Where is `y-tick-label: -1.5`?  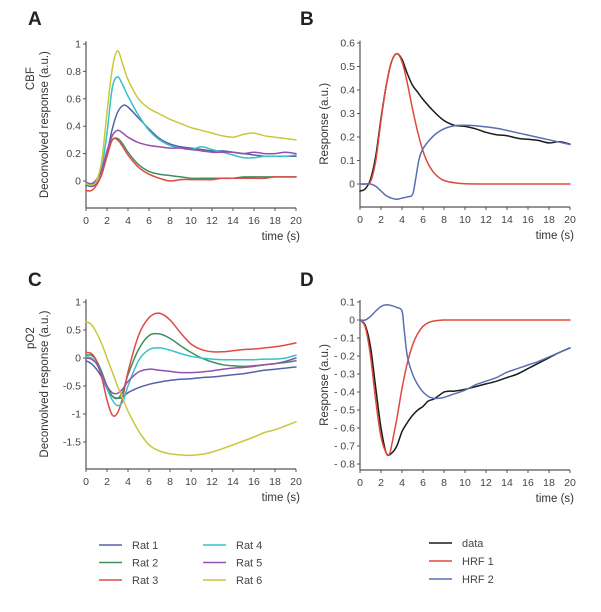 y-tick-label: -1.5 is located at coordinates (72, 443).